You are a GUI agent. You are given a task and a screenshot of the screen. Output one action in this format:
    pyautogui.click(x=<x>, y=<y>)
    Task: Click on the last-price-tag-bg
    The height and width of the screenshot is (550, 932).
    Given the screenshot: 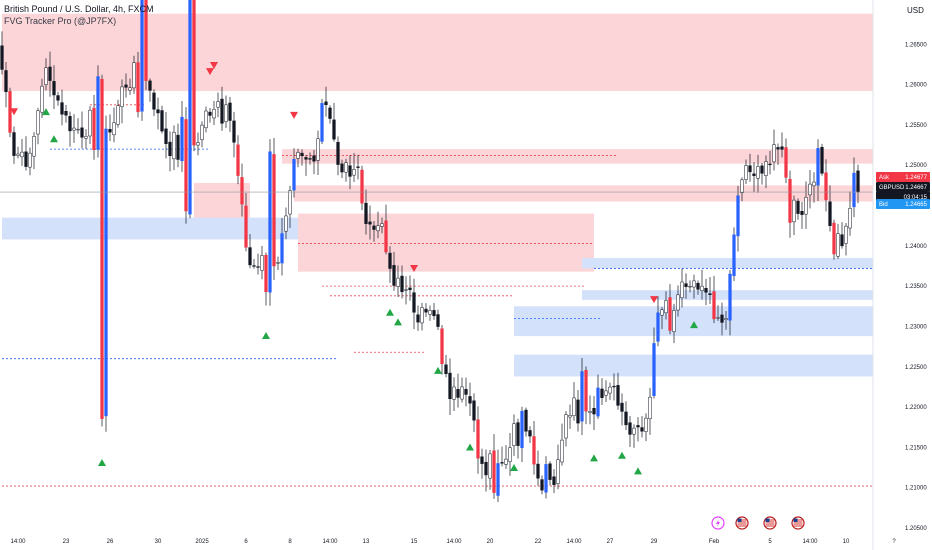 What is the action you would take?
    pyautogui.click(x=903, y=187)
    